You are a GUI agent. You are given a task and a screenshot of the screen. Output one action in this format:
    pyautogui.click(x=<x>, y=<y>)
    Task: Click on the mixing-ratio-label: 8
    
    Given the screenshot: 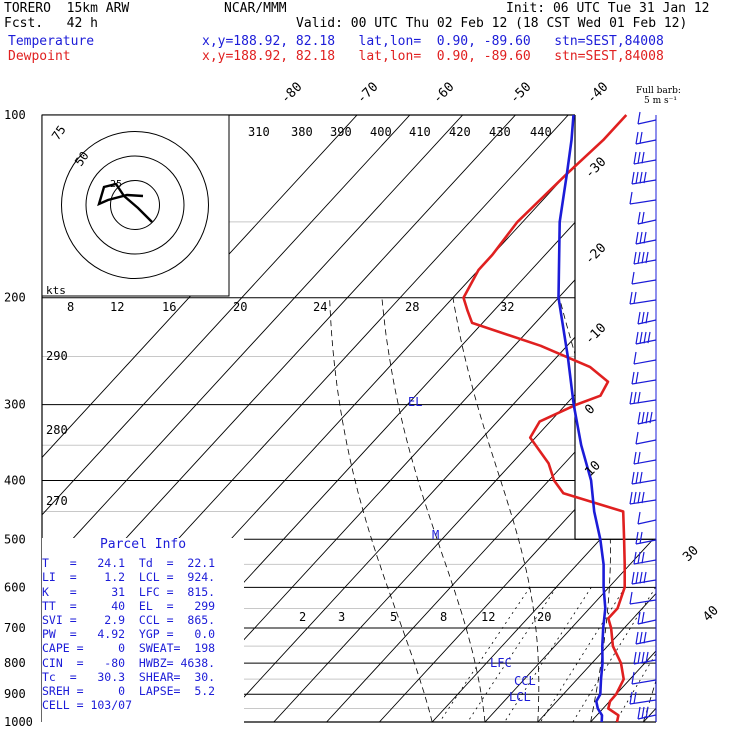 What is the action you would take?
    pyautogui.click(x=443, y=617)
    